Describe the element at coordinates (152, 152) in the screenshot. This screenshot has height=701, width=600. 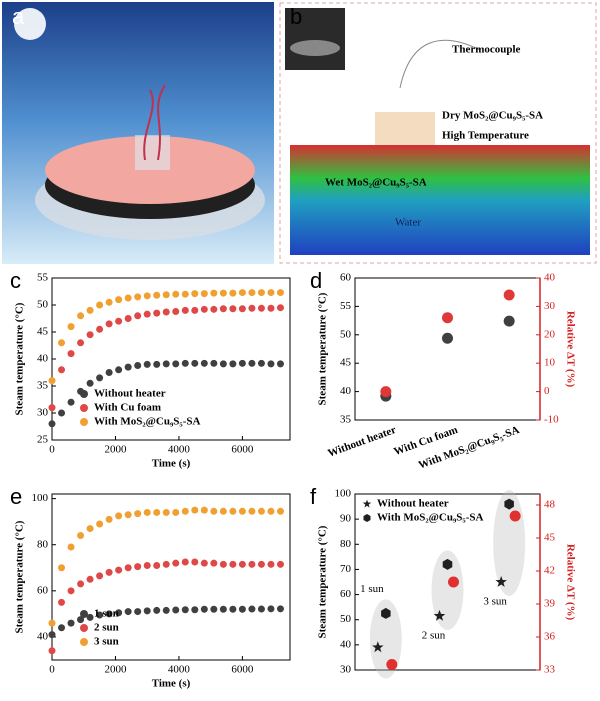
I see `cup` at that location.